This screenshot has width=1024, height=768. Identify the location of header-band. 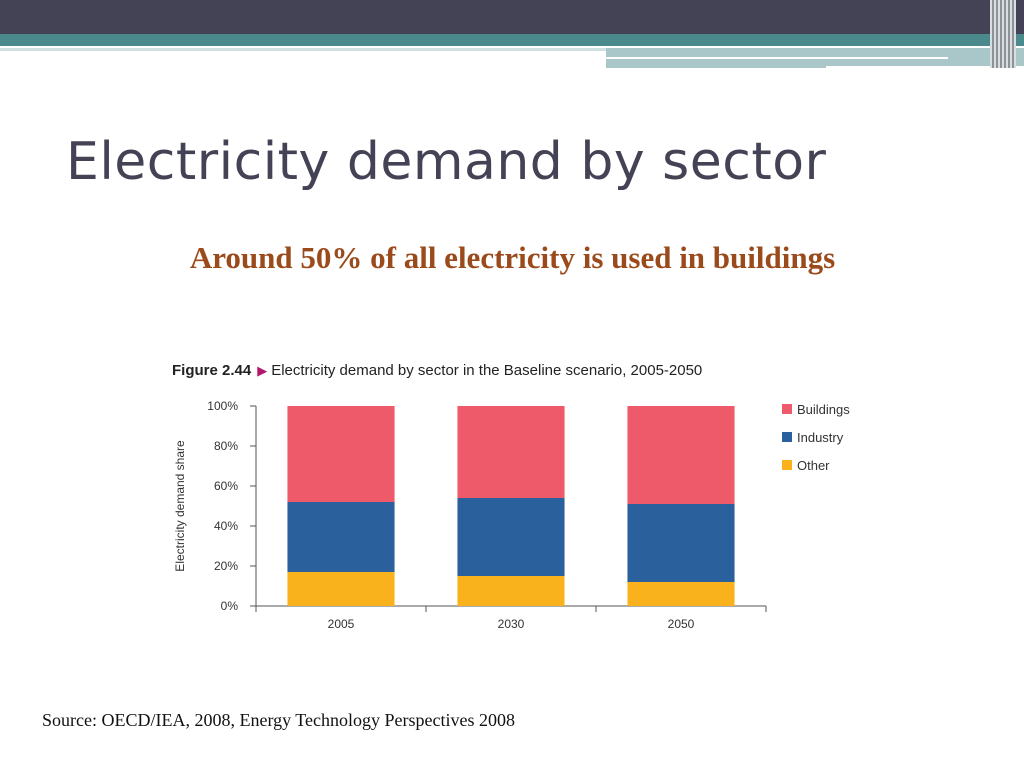
(512, 17).